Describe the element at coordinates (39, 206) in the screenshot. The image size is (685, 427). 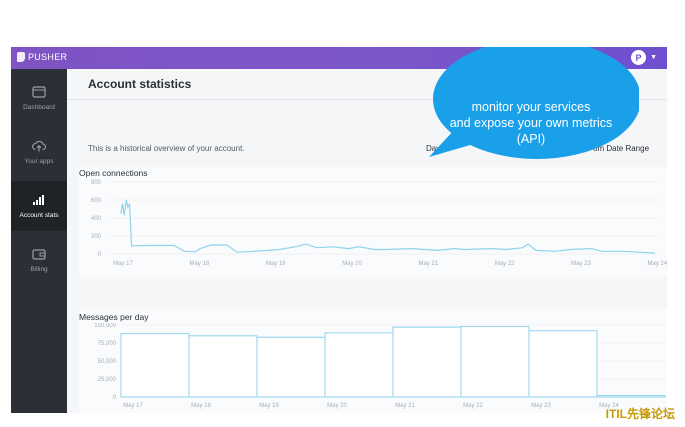
I see `sidebar-item-account-stats: Account stats` at that location.